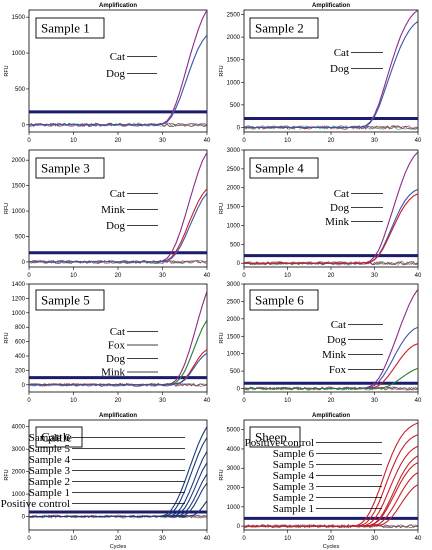  Describe the element at coordinates (50, 449) in the screenshot. I see `series-label-2: Sample 5` at that location.